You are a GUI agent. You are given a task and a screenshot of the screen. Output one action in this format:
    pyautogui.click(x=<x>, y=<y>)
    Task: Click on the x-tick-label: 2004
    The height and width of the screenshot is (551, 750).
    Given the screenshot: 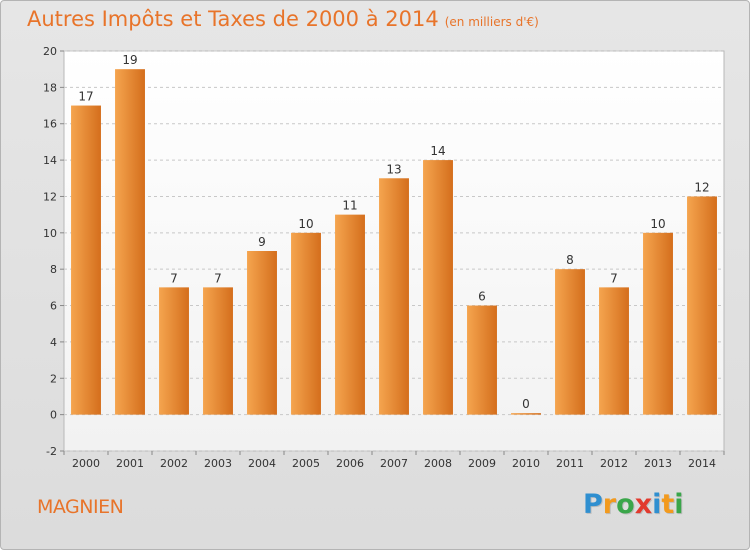 What is the action you would take?
    pyautogui.click(x=262, y=463)
    